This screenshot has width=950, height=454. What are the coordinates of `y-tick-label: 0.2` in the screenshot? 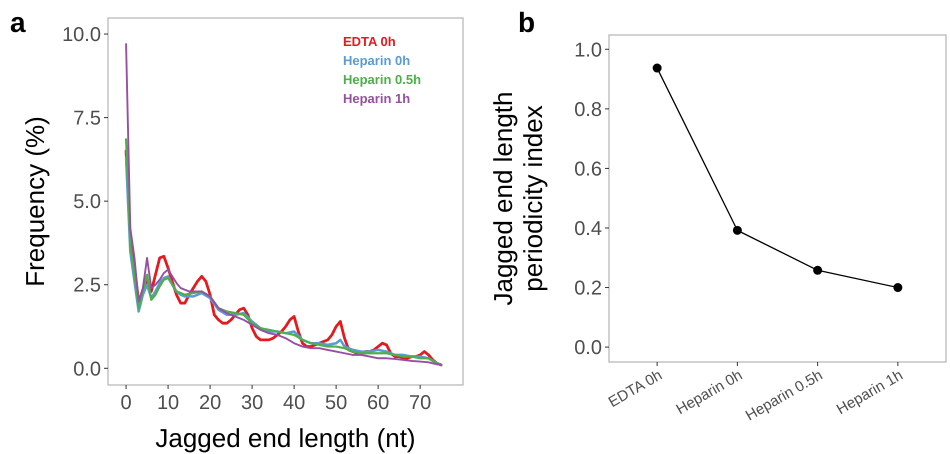 It's located at (588, 289).